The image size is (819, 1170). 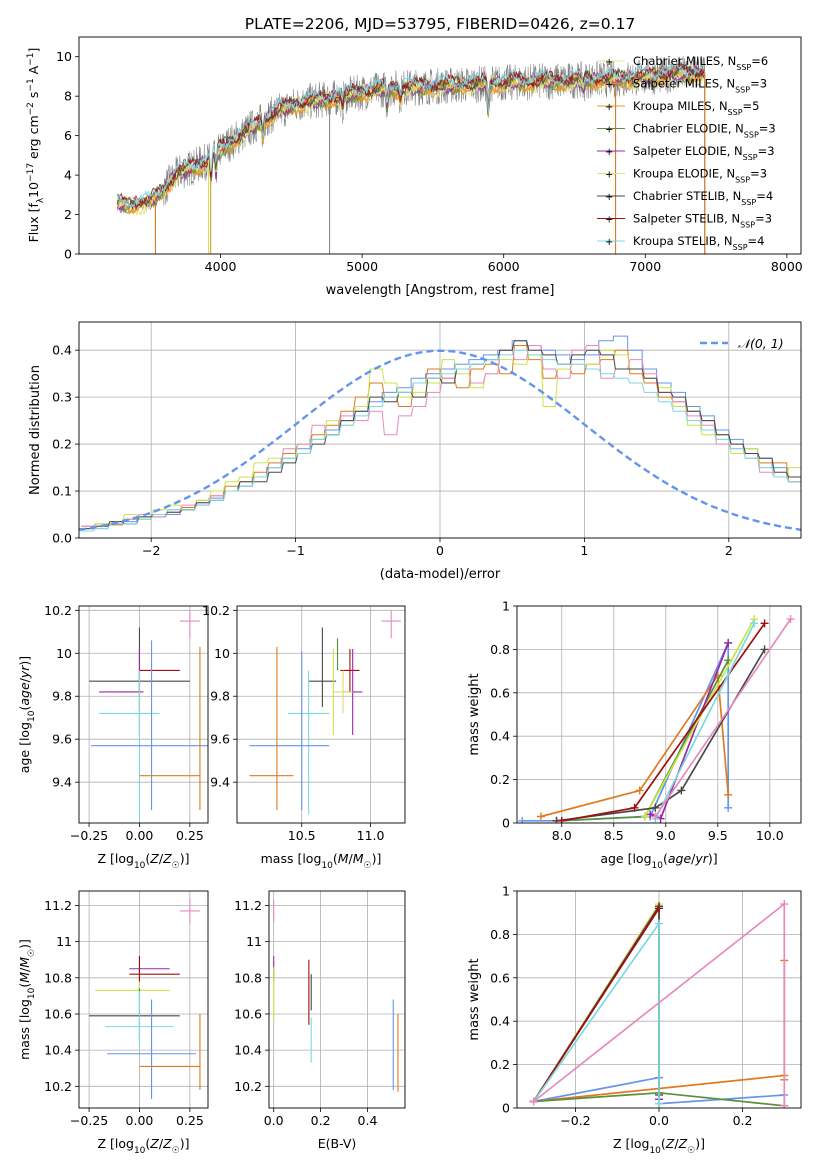 What do you see at coordinates (31, 59) in the screenshot?
I see `y-axis-label-part: −1` at bounding box center [31, 59].